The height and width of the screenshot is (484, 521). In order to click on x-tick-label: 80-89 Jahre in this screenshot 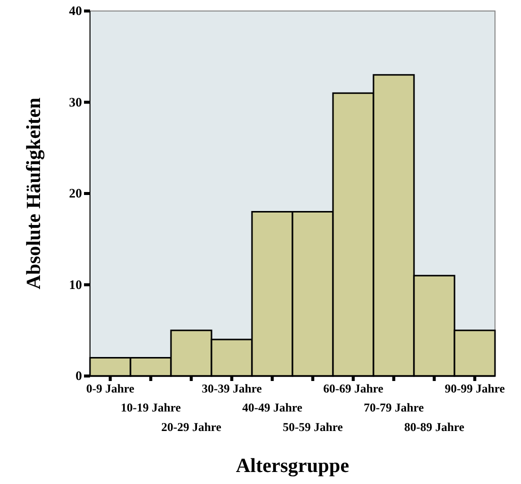, I will do `click(434, 427)`.